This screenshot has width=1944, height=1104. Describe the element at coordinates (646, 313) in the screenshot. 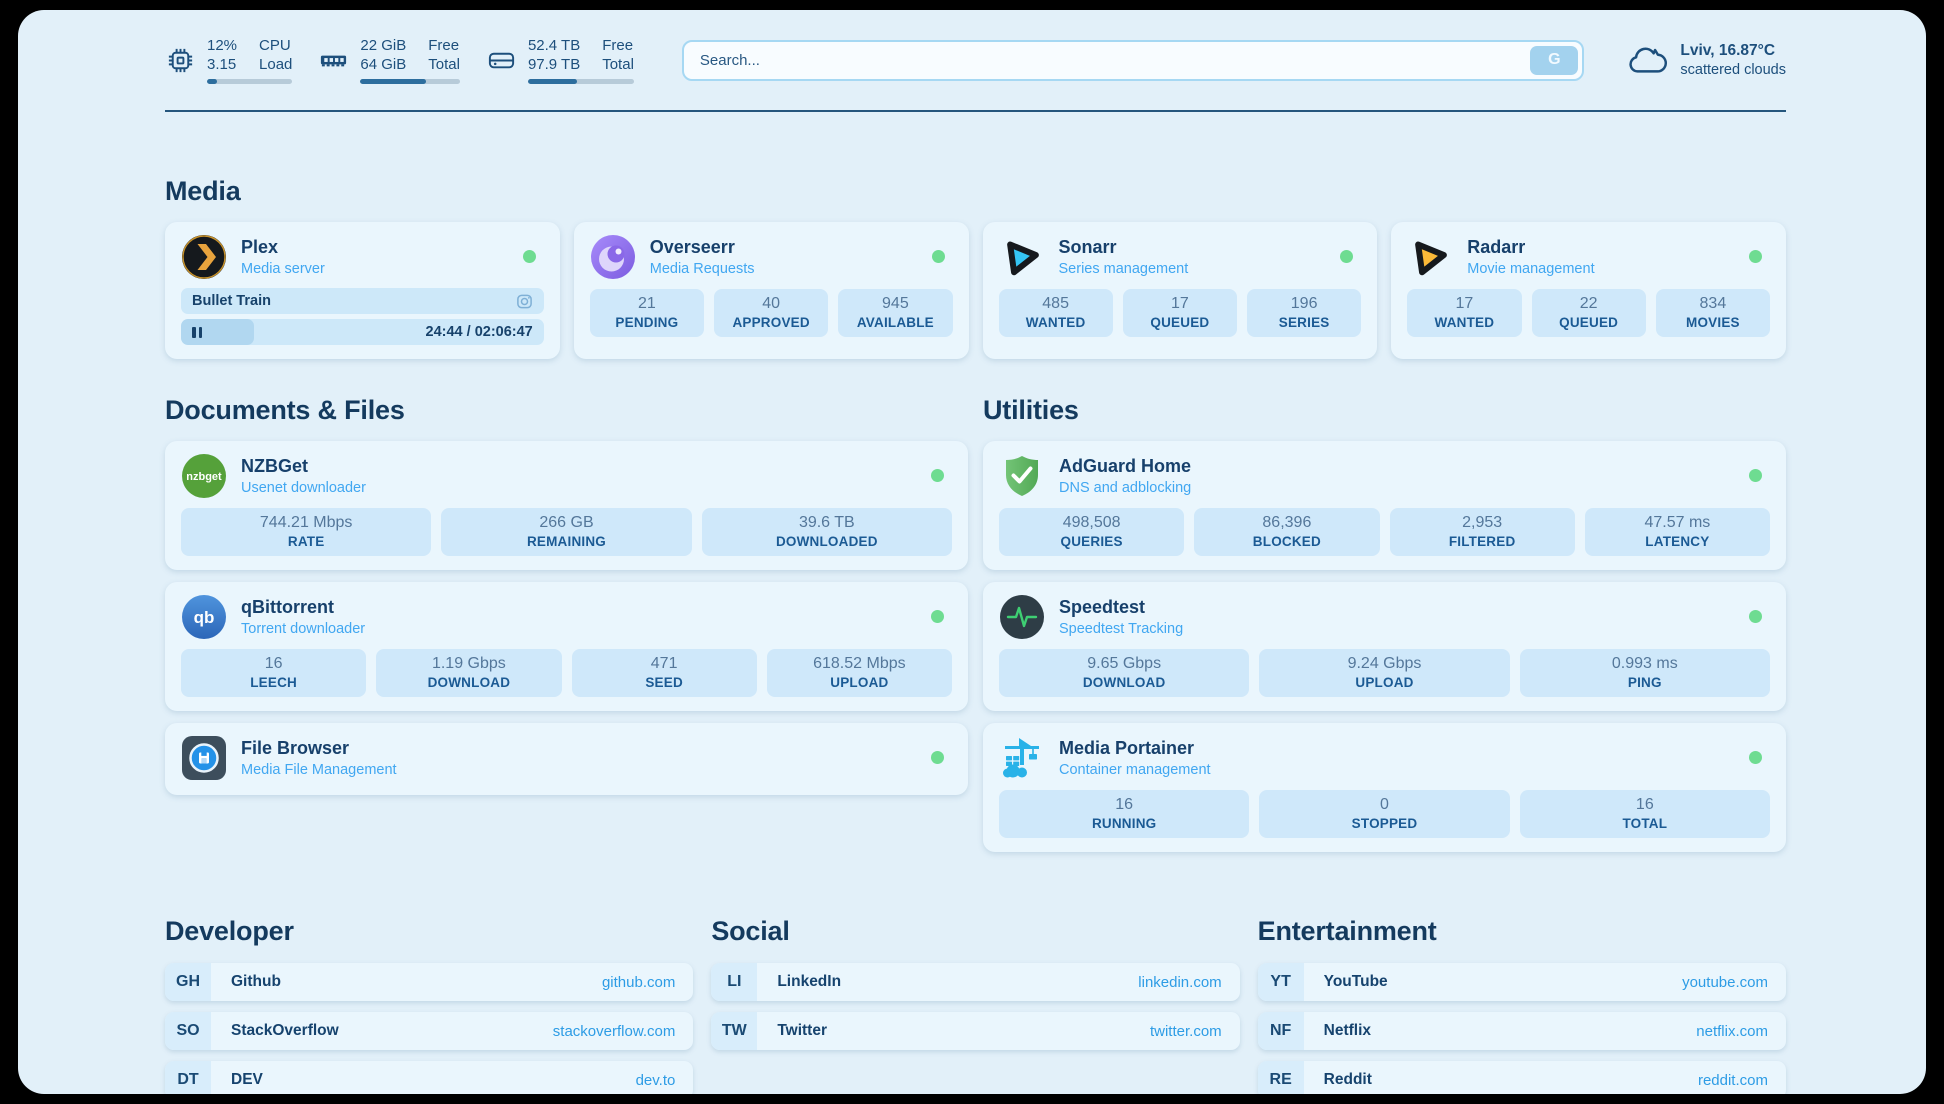

I see `stat-pending: 21 PENDING` at that location.